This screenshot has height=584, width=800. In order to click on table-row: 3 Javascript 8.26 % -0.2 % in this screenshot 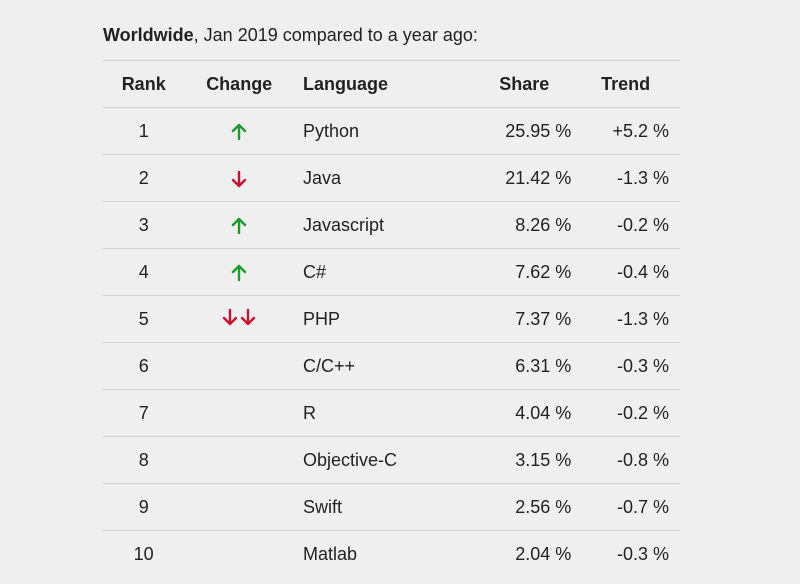, I will do `click(391, 225)`.